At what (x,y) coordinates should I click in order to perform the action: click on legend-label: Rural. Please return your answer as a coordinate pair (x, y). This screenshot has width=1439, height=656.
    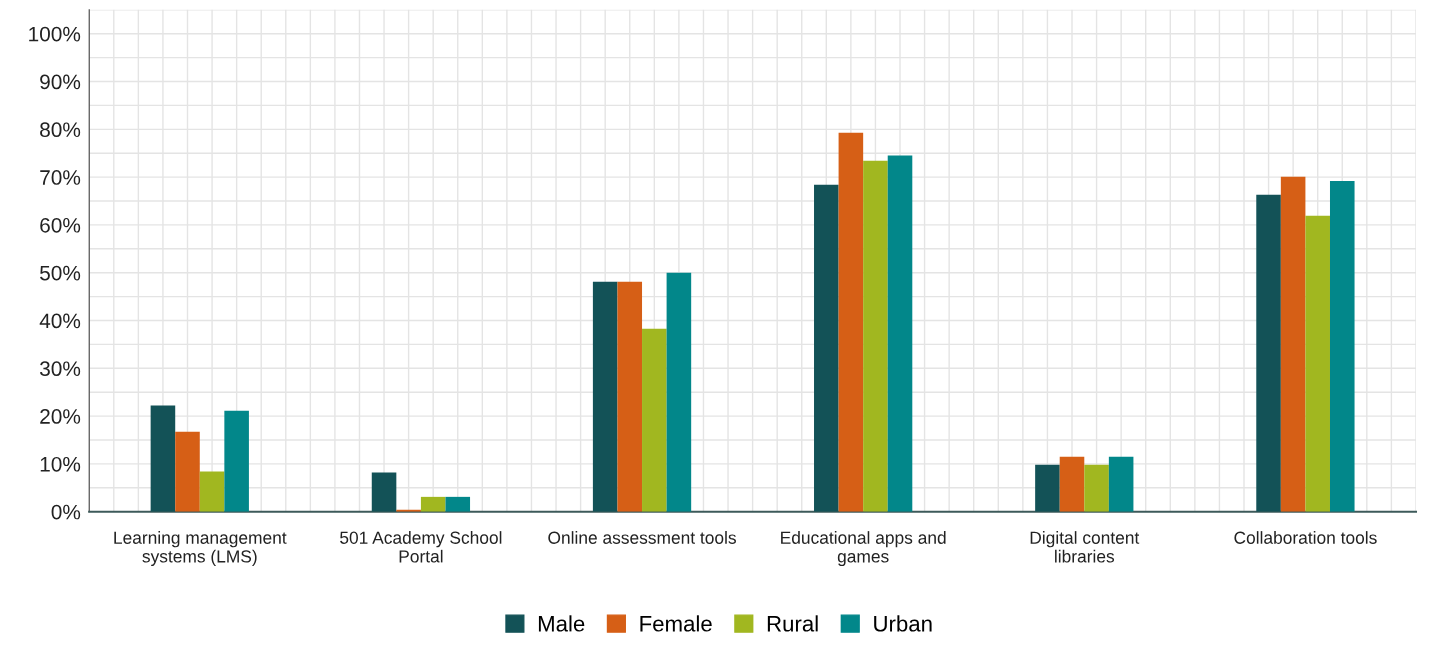
    Looking at the image, I should click on (792, 623).